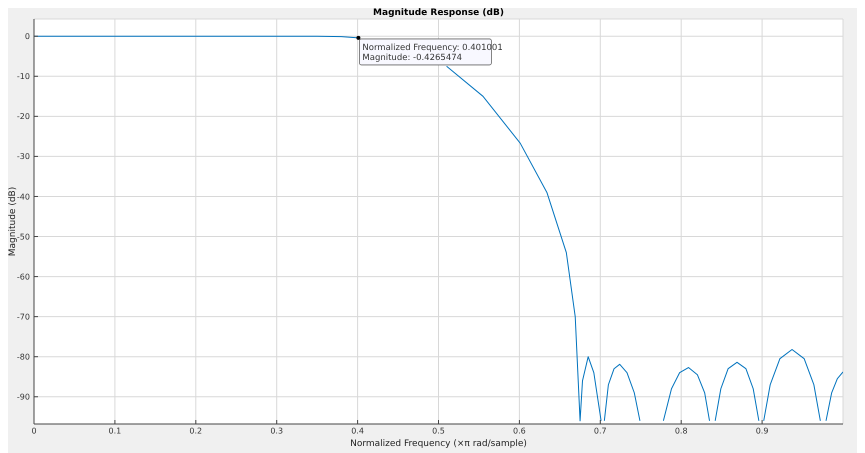  What do you see at coordinates (23, 77) in the screenshot?
I see `y-tick-label: -10` at bounding box center [23, 77].